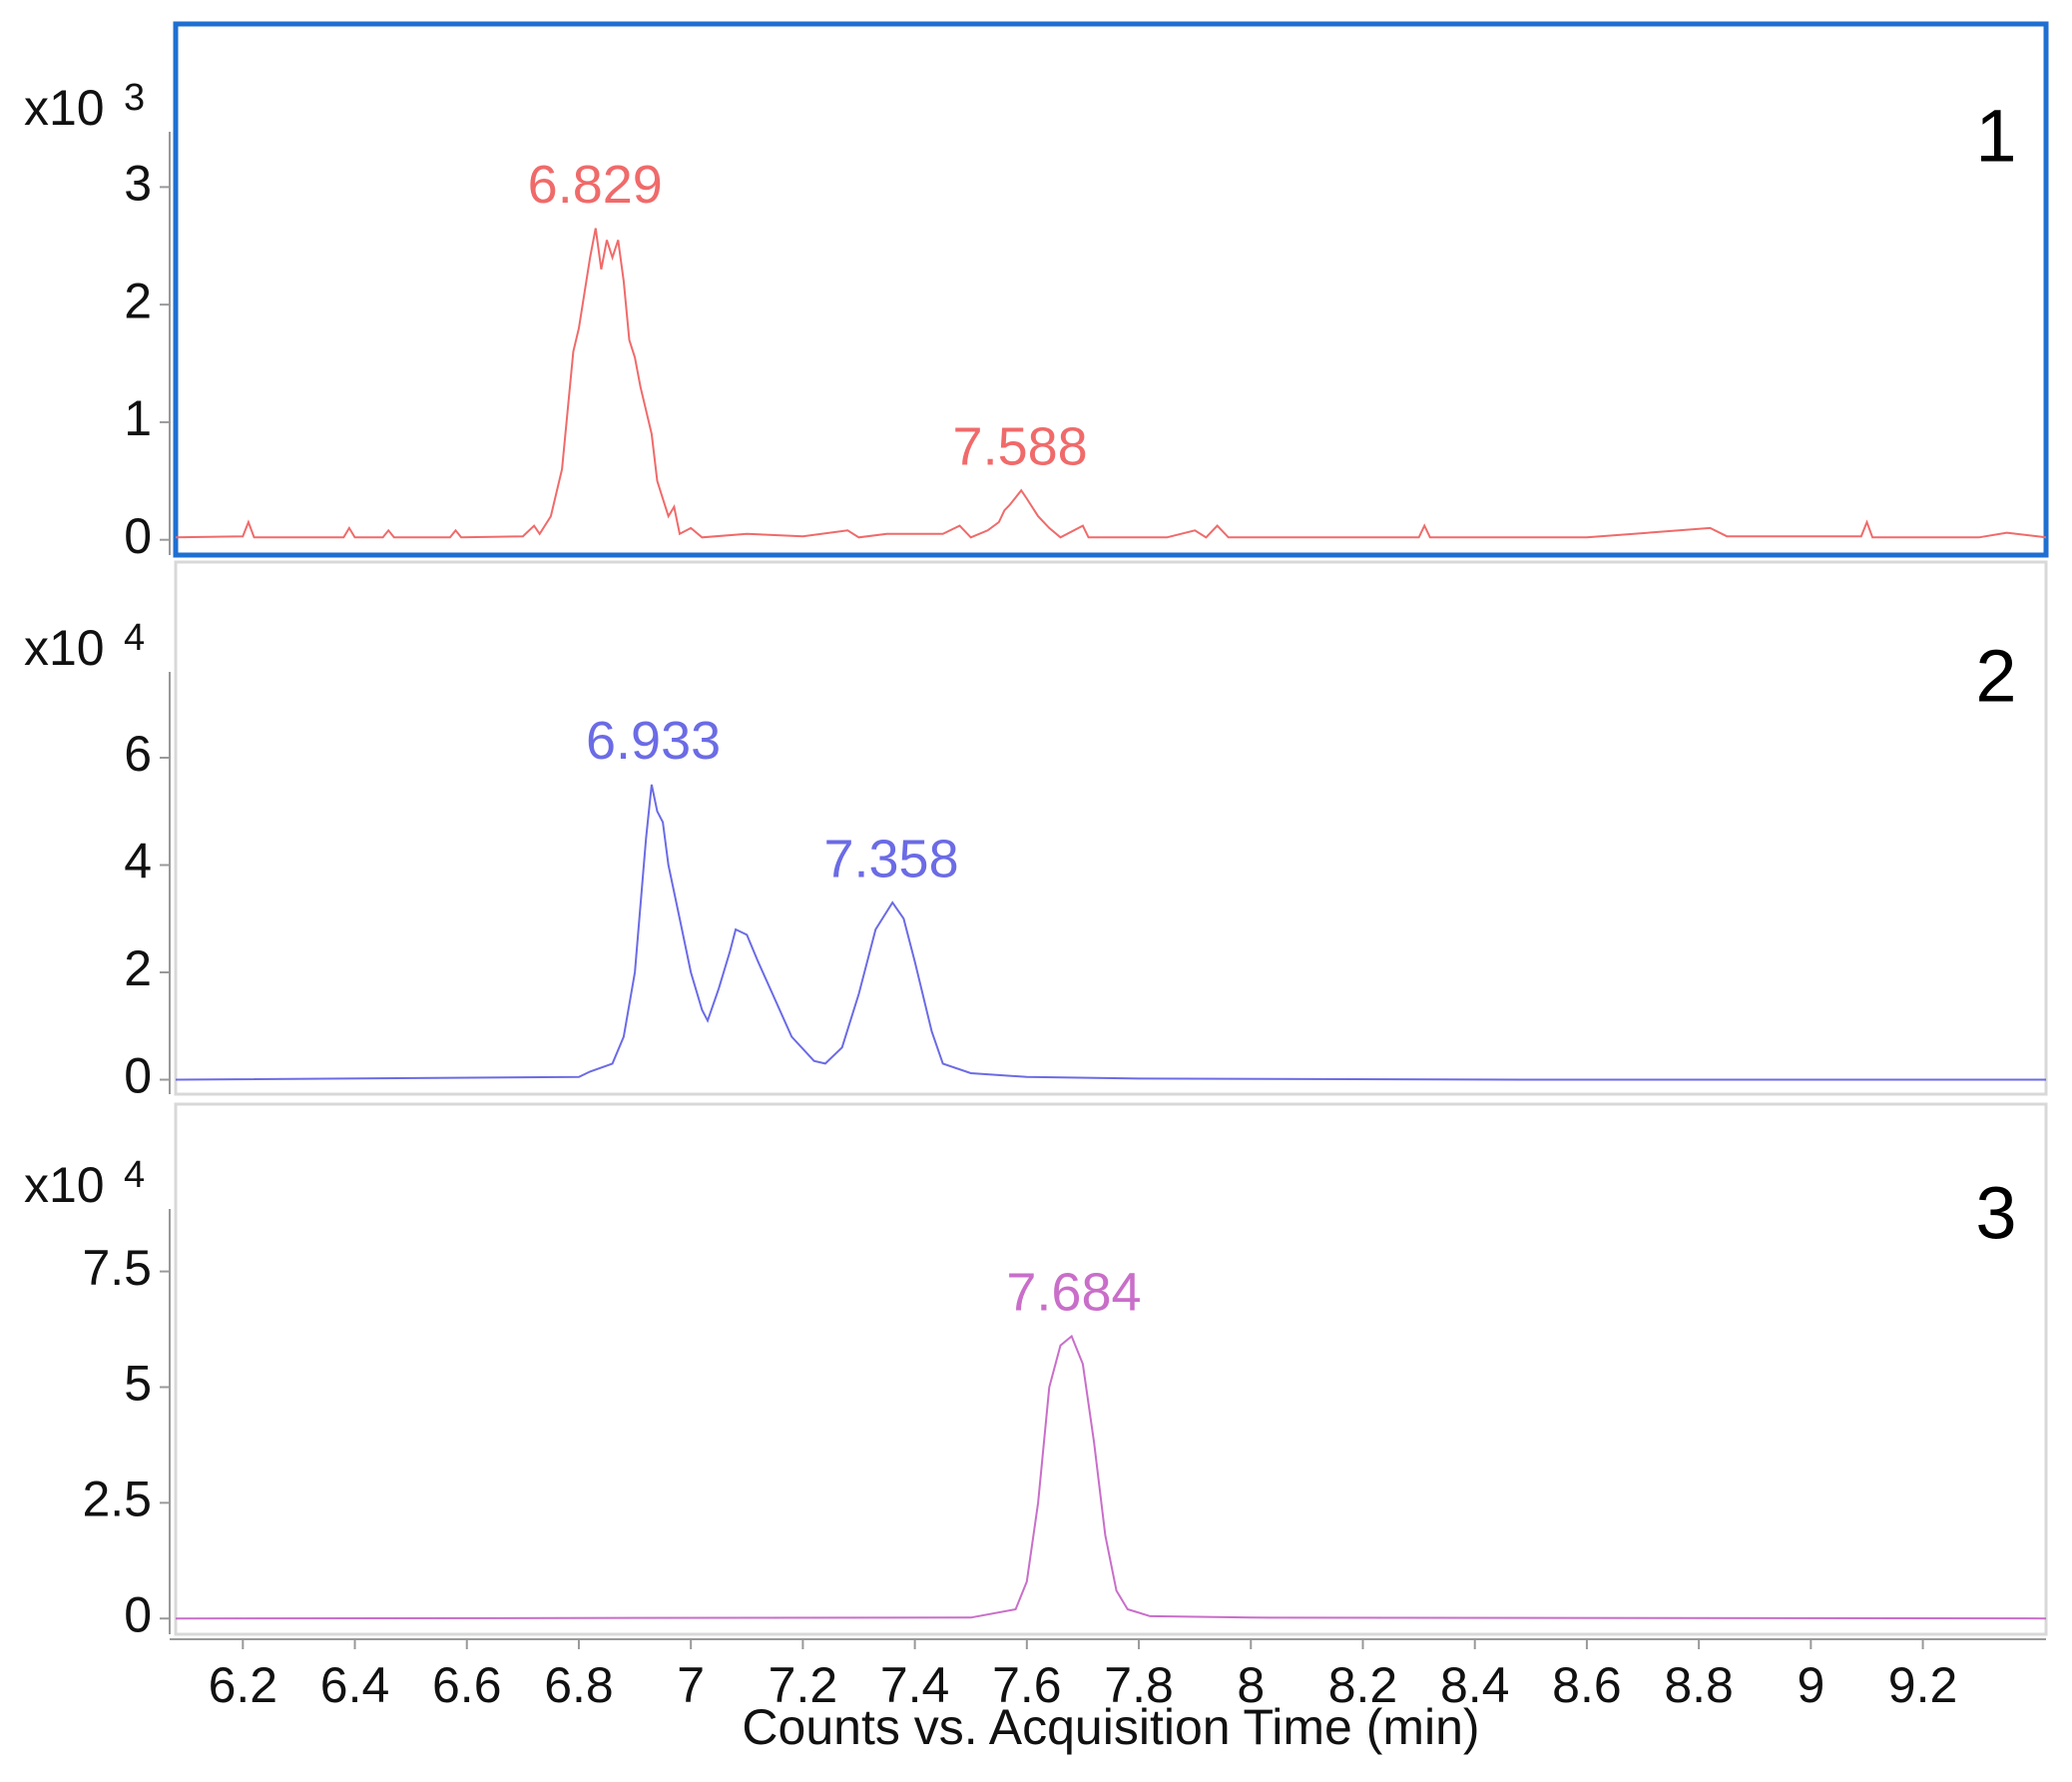 This screenshot has height=1782, width=2072. Describe the element at coordinates (1995, 1213) in the screenshot. I see `panel-number: 3` at that location.